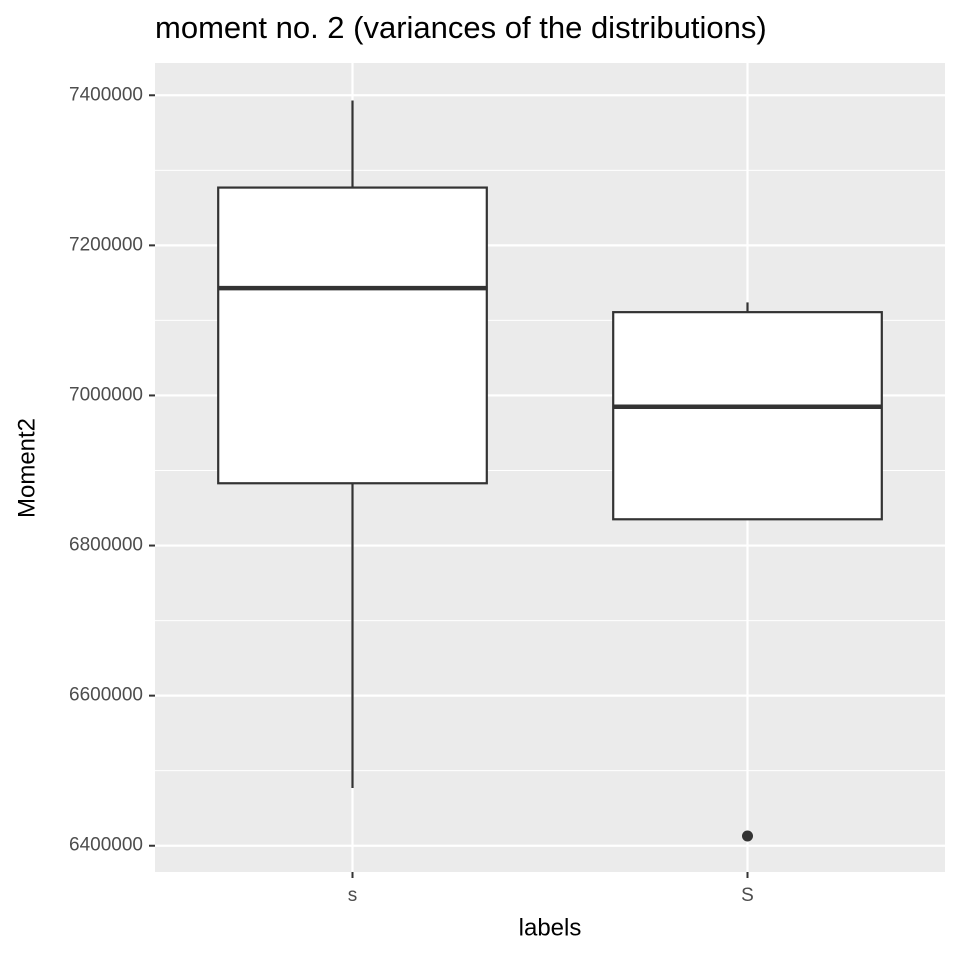 This screenshot has height=960, width=960. I want to click on y-tick-label: 7200000, so click(106, 244).